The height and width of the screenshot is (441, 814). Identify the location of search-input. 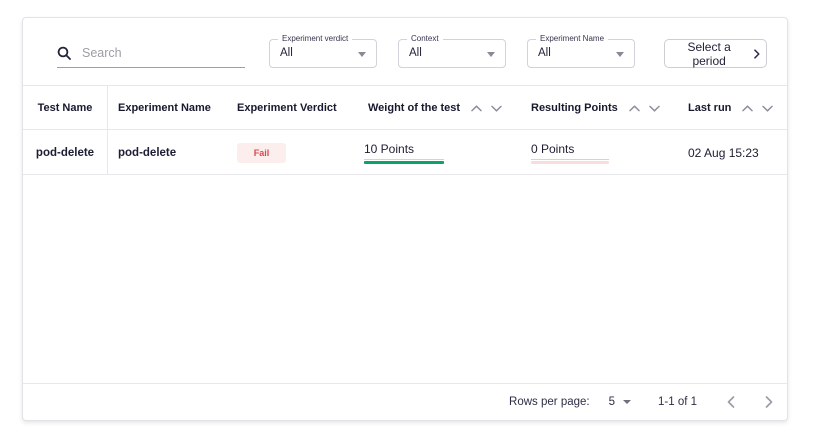
(155, 52).